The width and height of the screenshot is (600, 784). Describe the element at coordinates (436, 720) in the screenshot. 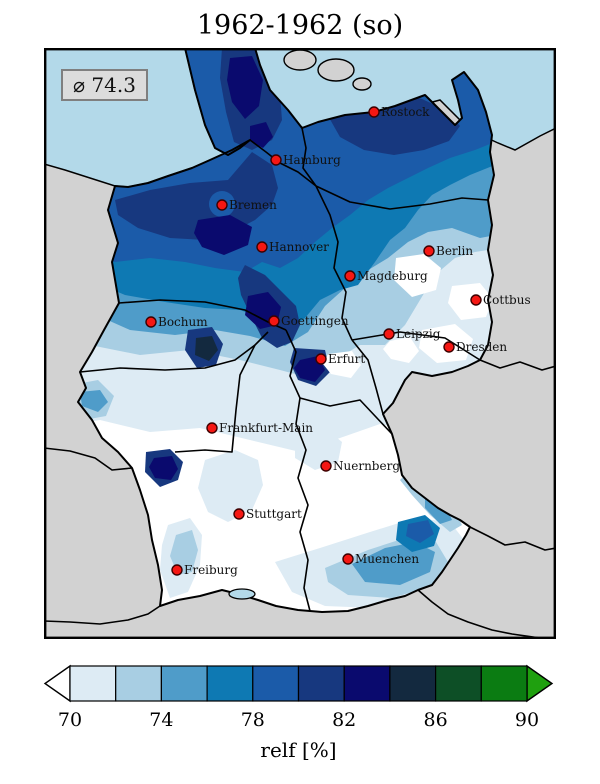

I see `colorbar-tick-label: 86` at that location.